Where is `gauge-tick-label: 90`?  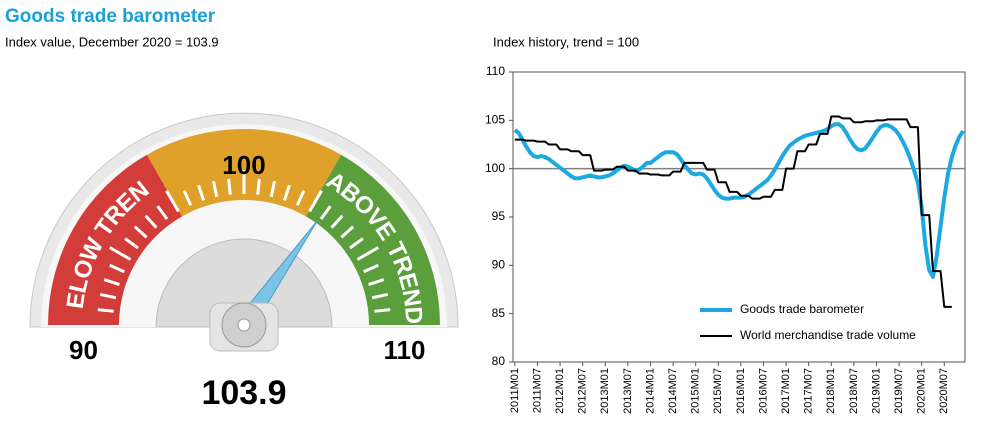 gauge-tick-label: 90 is located at coordinates (83, 350).